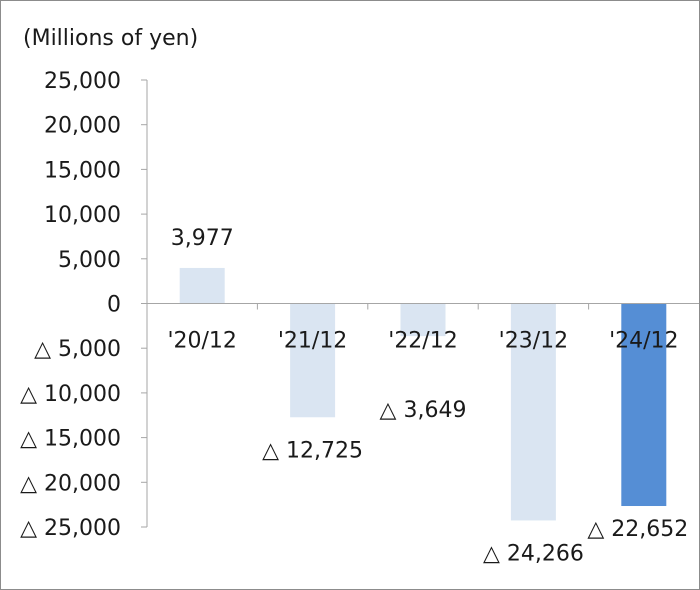  Describe the element at coordinates (422, 341) in the screenshot. I see `x-tick-label: '22/12` at that location.